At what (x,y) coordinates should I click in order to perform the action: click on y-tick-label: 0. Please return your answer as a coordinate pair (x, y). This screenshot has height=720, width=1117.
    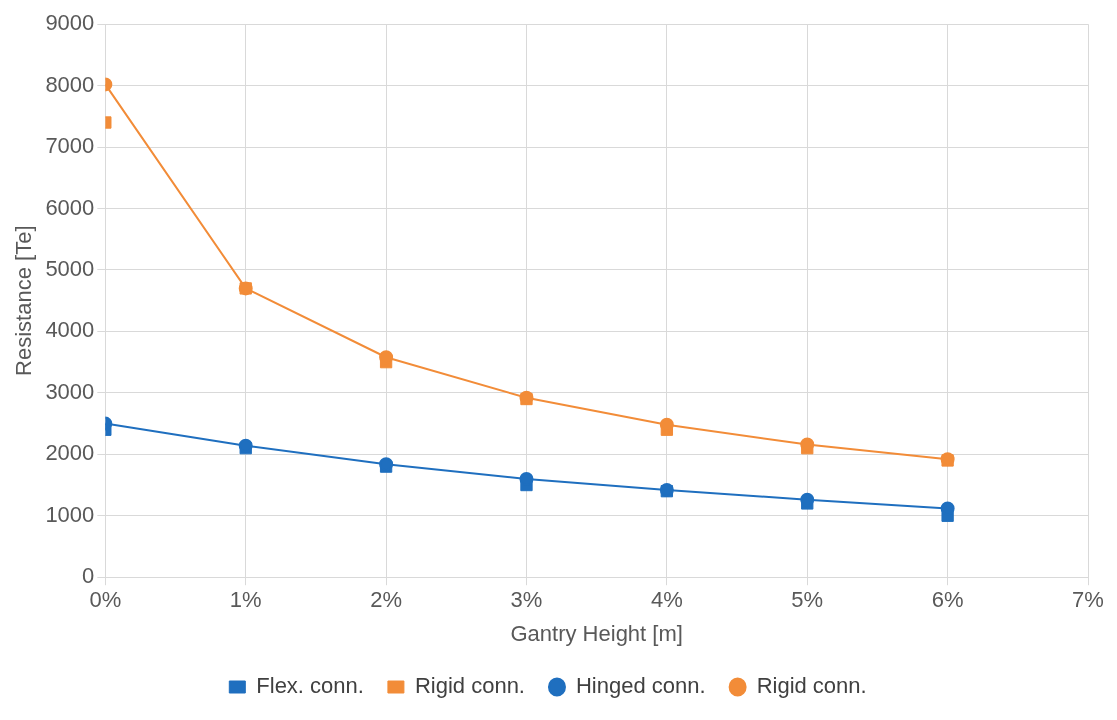
    Looking at the image, I should click on (88, 576).